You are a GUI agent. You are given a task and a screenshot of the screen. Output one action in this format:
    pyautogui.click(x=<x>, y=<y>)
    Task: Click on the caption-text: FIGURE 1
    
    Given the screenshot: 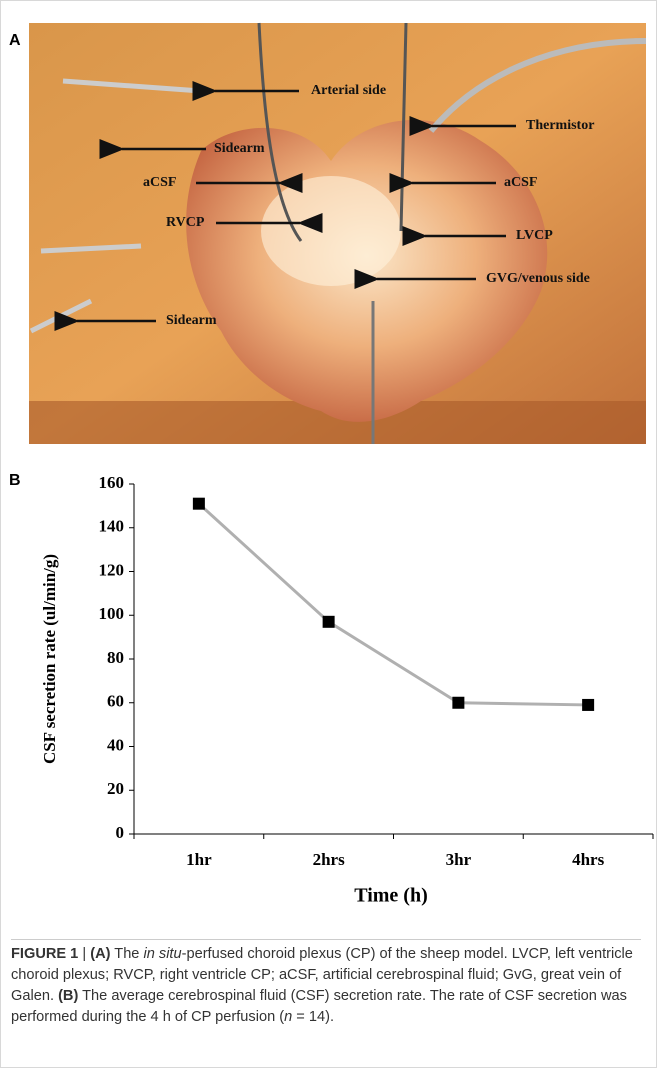 What is the action you would take?
    pyautogui.click(x=45, y=954)
    